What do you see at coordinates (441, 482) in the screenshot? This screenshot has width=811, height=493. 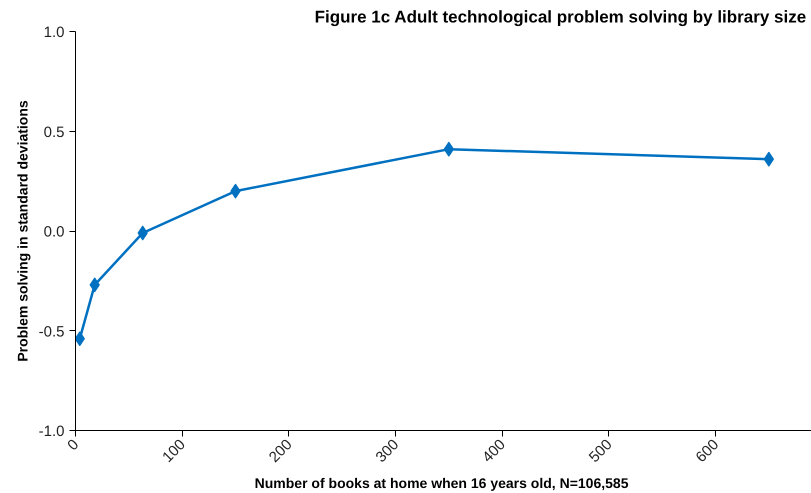 I see `x-axis-title: Number of books at home when 16 years old, N=106,585` at bounding box center [441, 482].